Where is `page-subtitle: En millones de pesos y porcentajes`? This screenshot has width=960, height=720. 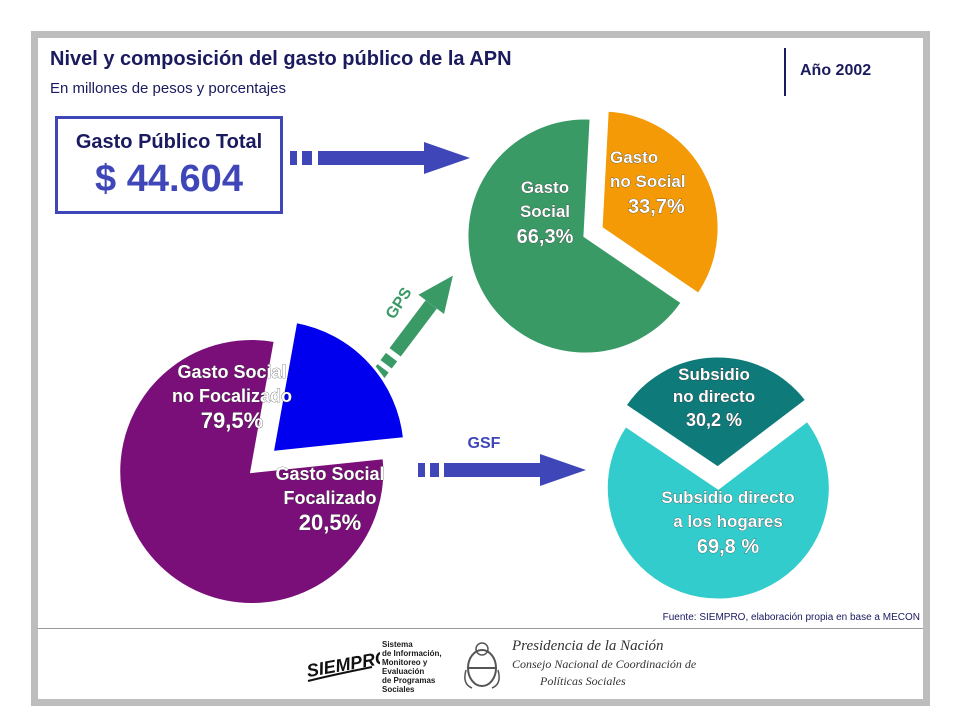
page-subtitle: En millones de pesos y porcentajes is located at coordinates (168, 88).